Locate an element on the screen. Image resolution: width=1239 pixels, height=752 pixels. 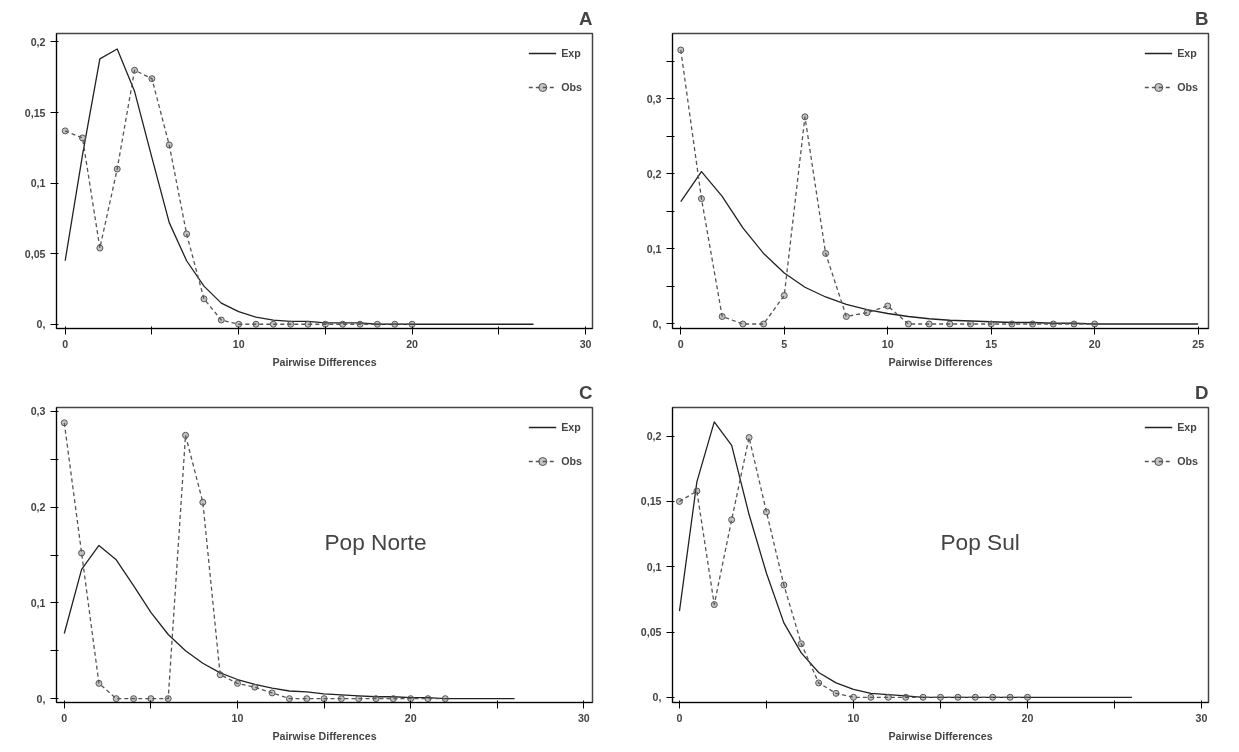
y-tick-label: 0,15 is located at coordinates (35, 112).